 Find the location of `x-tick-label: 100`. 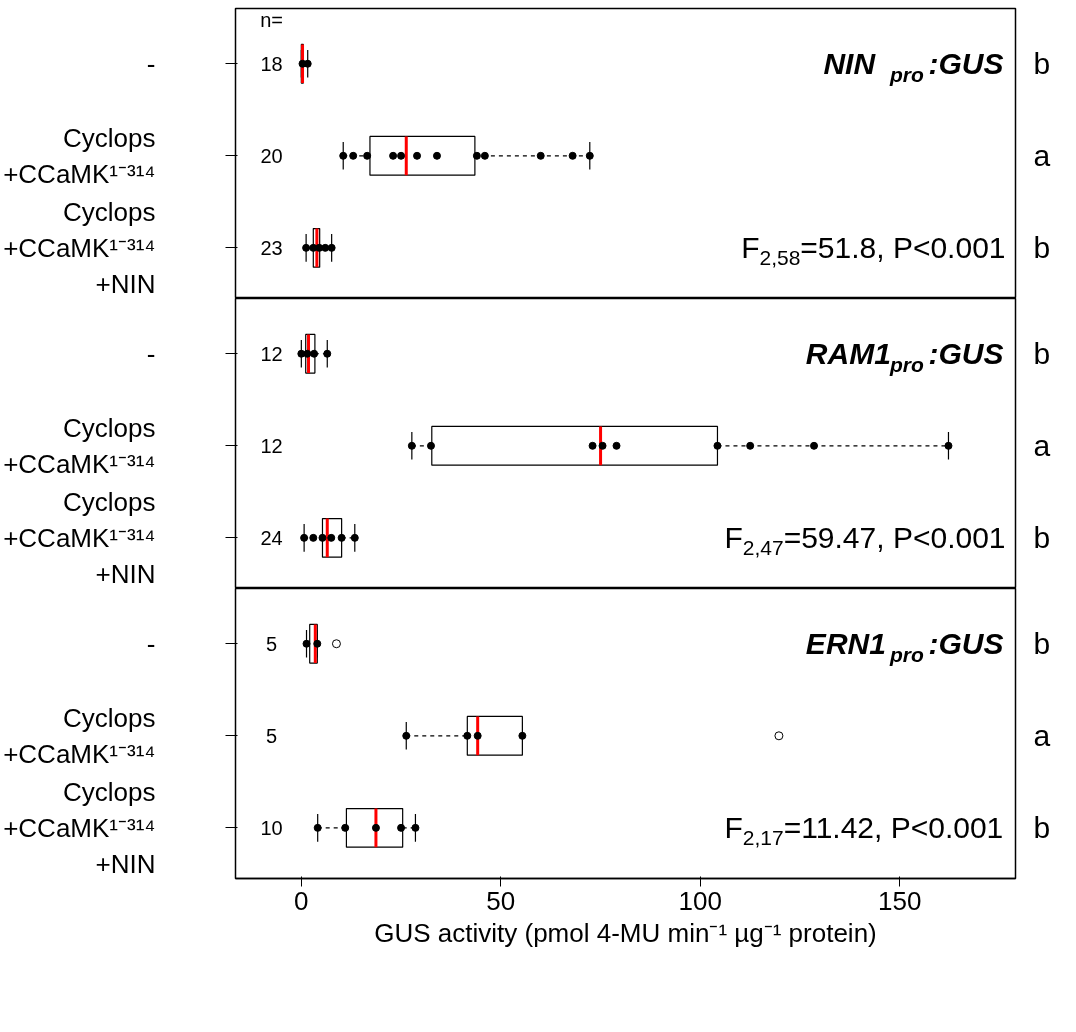

x-tick-label: 100 is located at coordinates (700, 900).